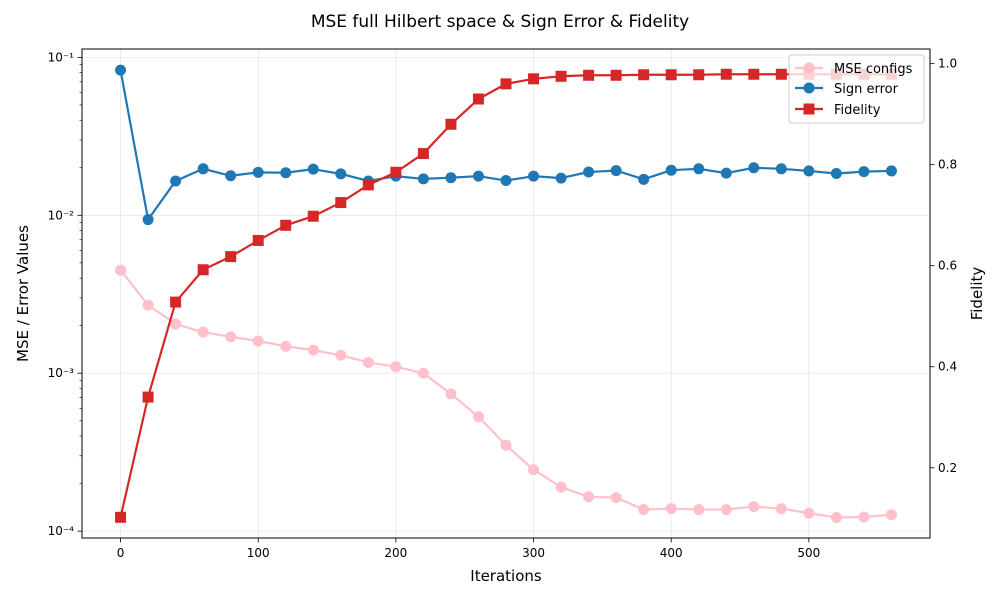 The image size is (1000, 600). I want to click on legend-item-fidelity: Fidelity, so click(838, 110).